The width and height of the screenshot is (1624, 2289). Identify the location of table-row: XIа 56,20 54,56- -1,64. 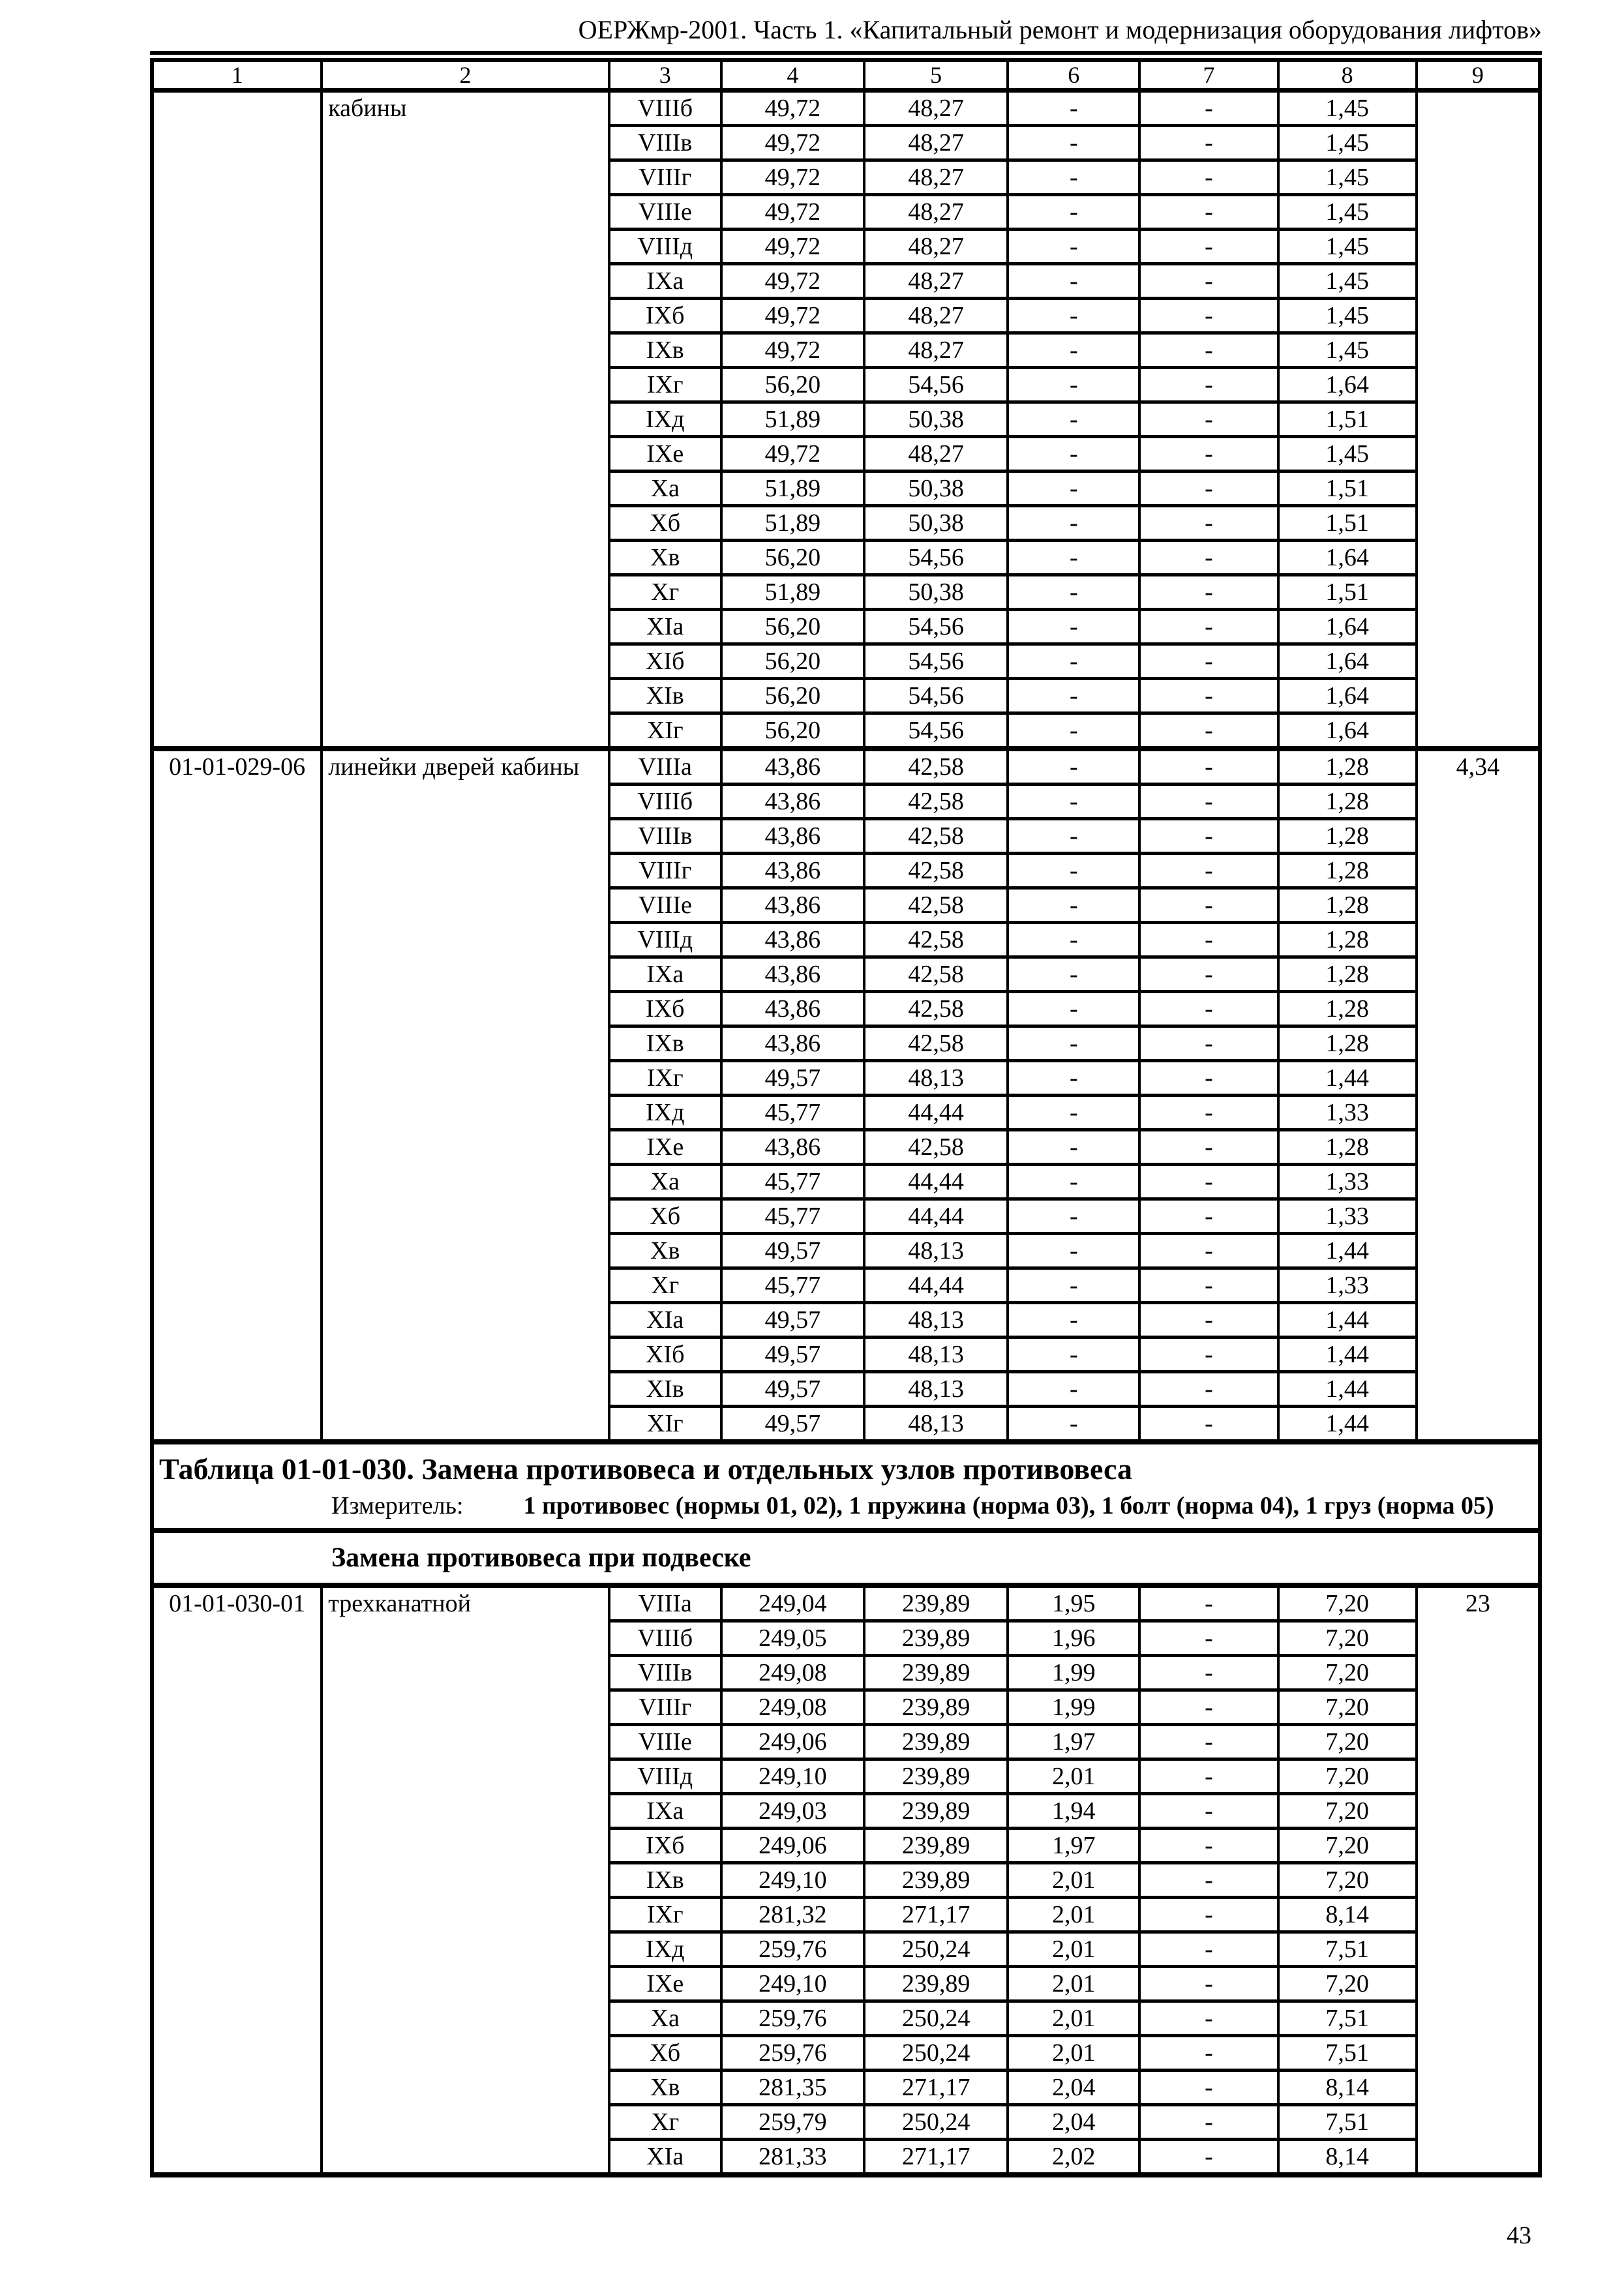
(846, 627).